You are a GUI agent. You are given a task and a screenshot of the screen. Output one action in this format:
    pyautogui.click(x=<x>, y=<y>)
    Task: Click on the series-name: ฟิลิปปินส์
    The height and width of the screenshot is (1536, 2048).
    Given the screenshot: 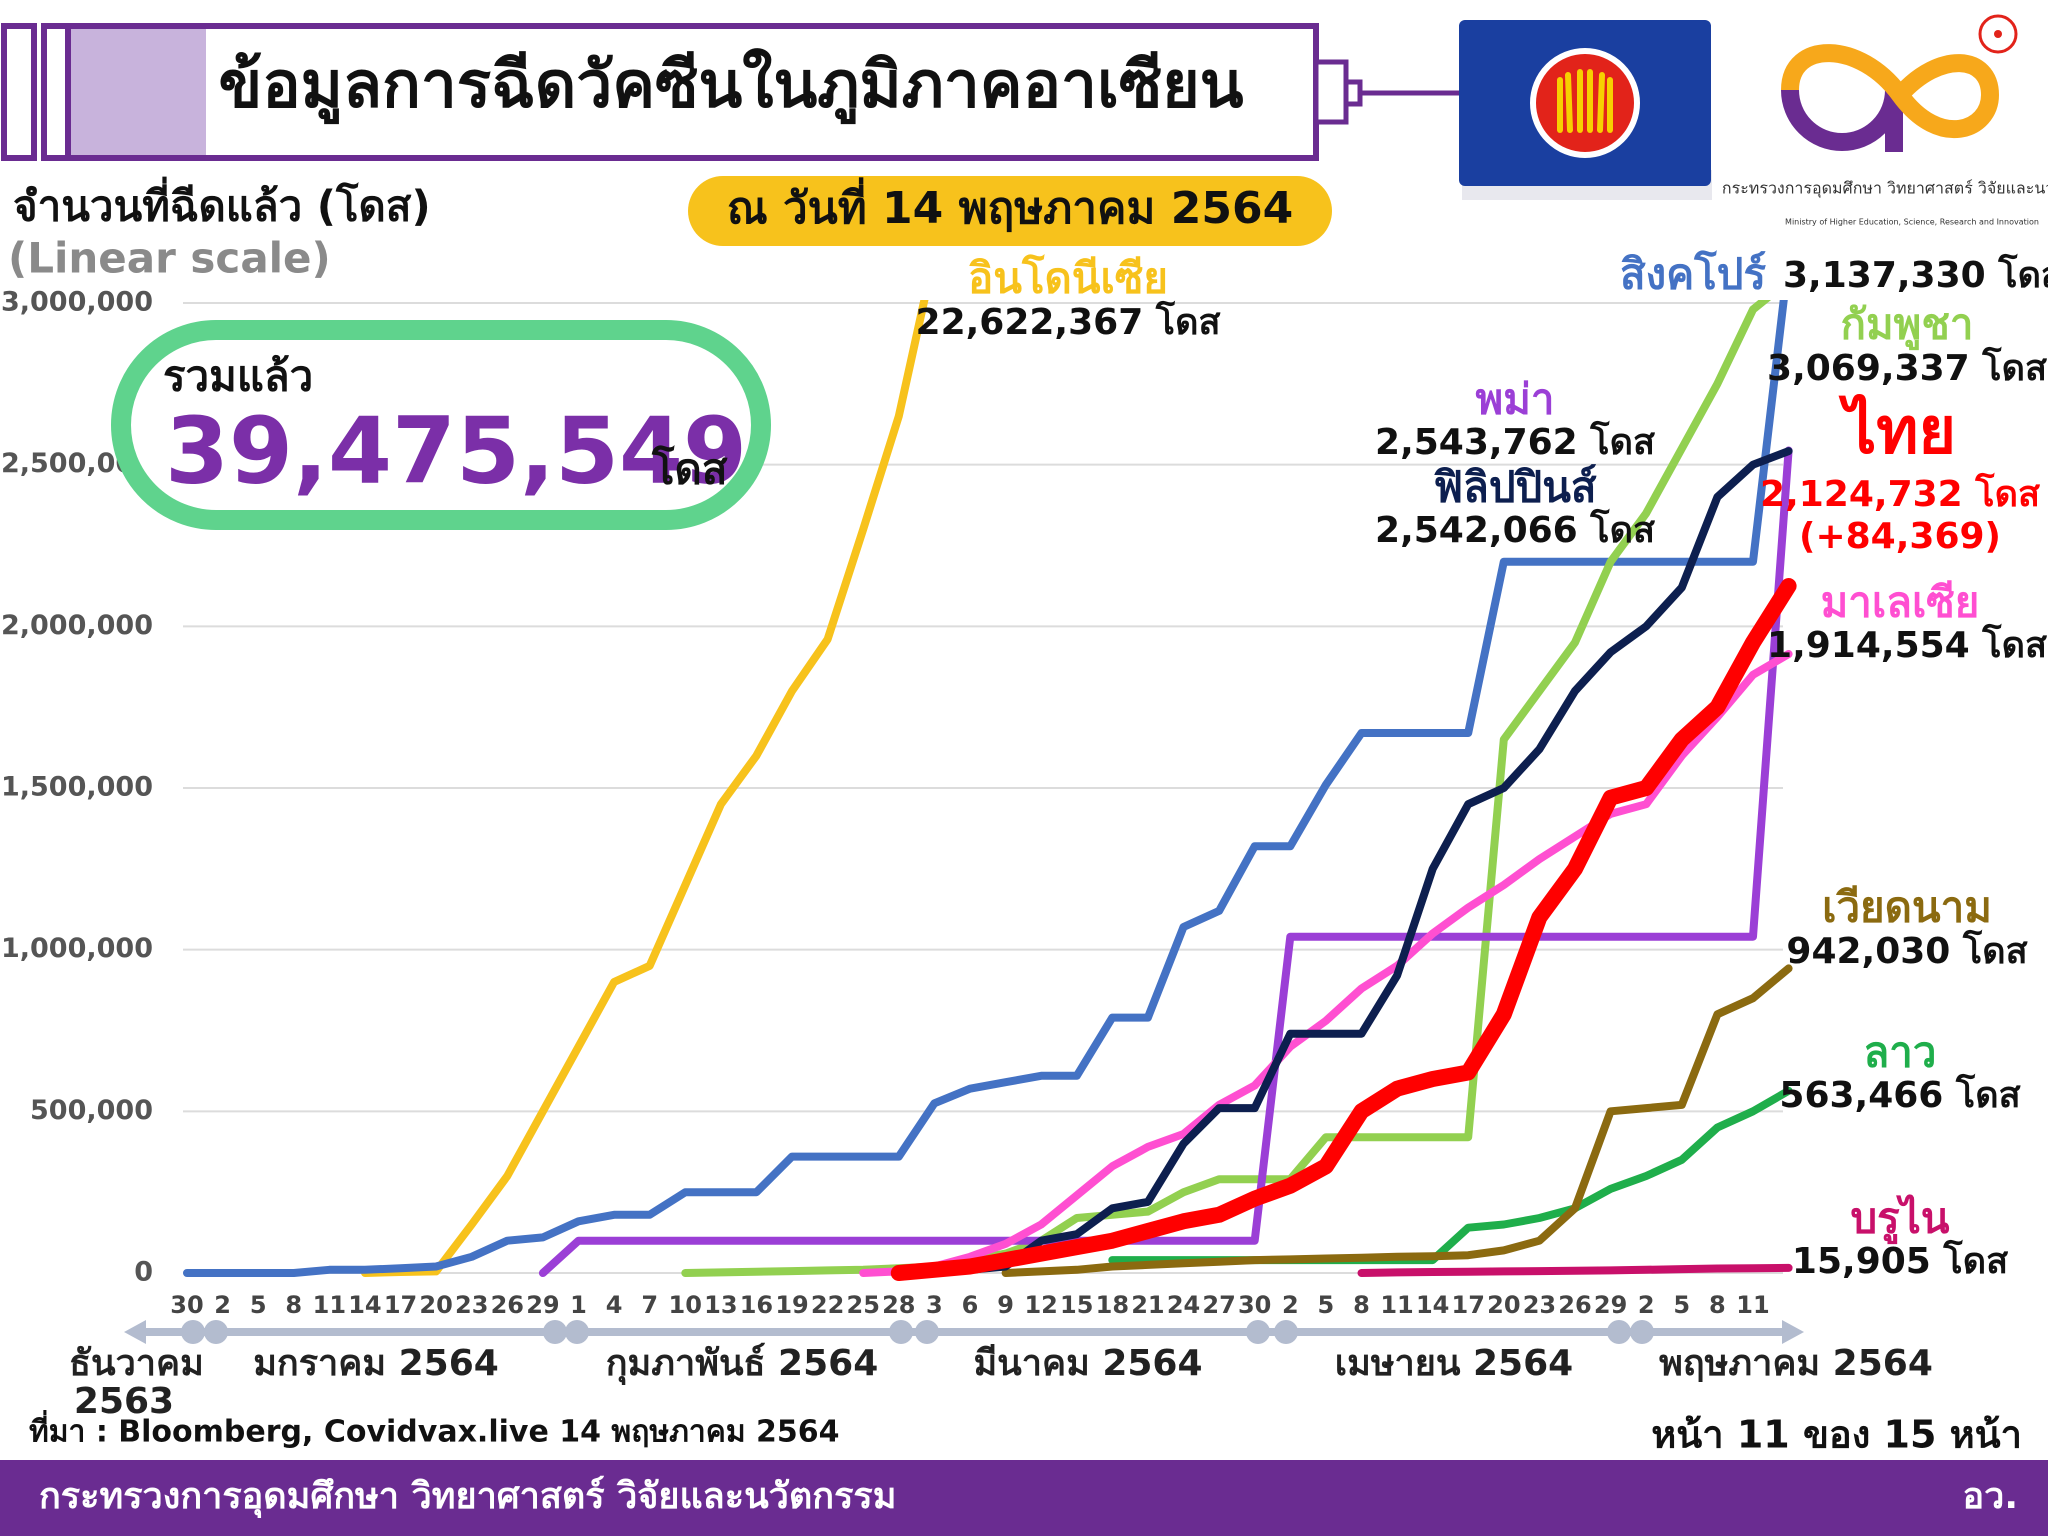 What is the action you would take?
    pyautogui.click(x=1515, y=487)
    